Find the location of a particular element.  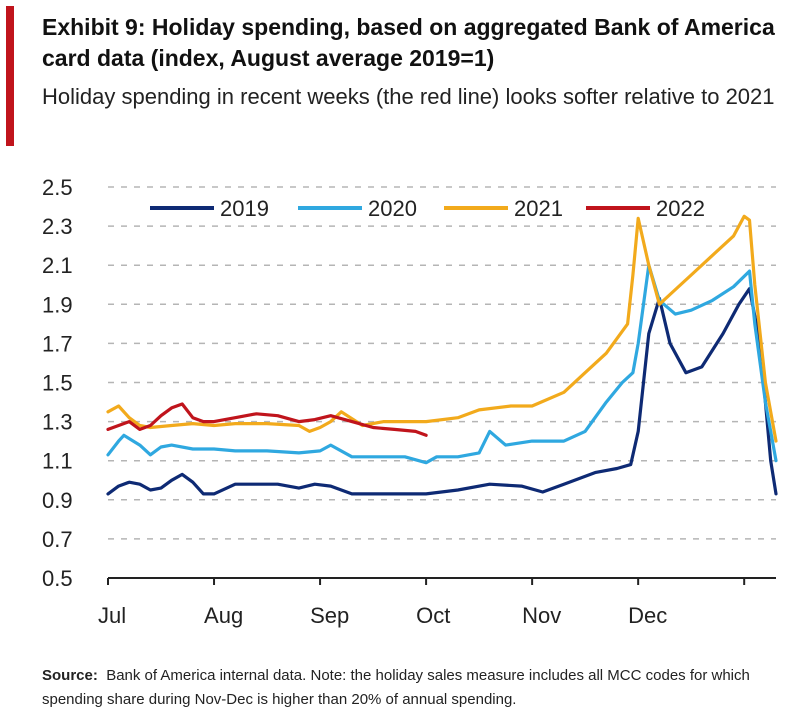

y-tick-label: 1.3 is located at coordinates (57, 422).